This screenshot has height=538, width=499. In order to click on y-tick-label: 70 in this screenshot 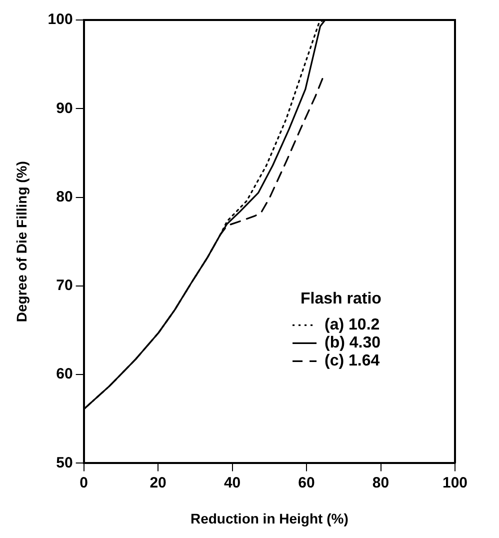, I will do `click(64, 285)`.